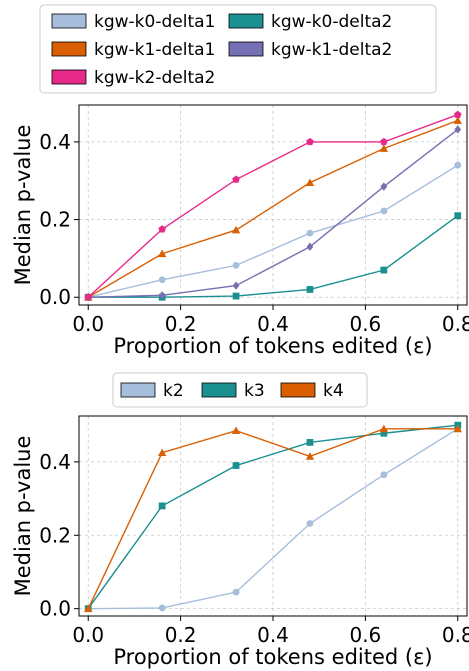 The height and width of the screenshot is (671, 469). I want to click on legend-item-kgw-k1-delta1: kgw-k1-delta1, so click(133, 50).